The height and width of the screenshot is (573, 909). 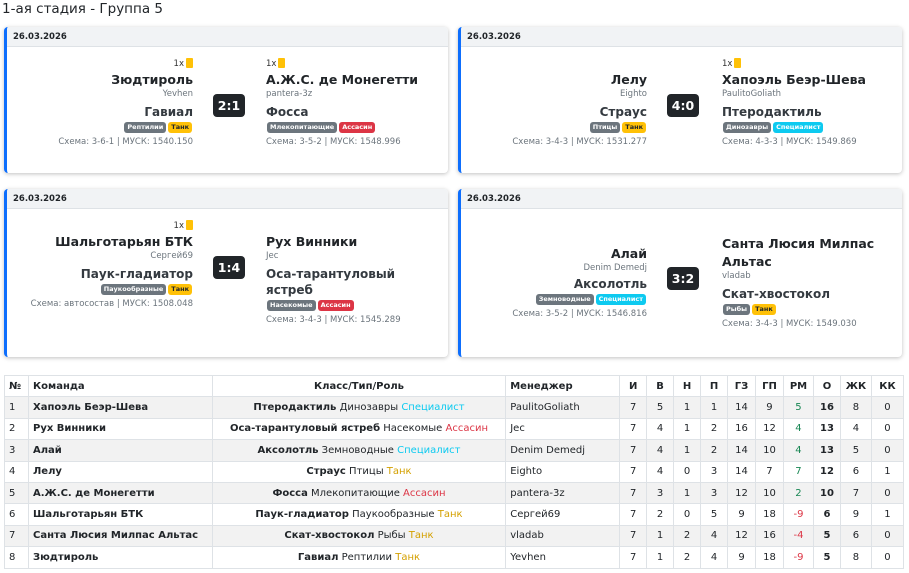 I want to click on class-cell: Птеродактиль Динозавры Специалист, so click(x=359, y=407).